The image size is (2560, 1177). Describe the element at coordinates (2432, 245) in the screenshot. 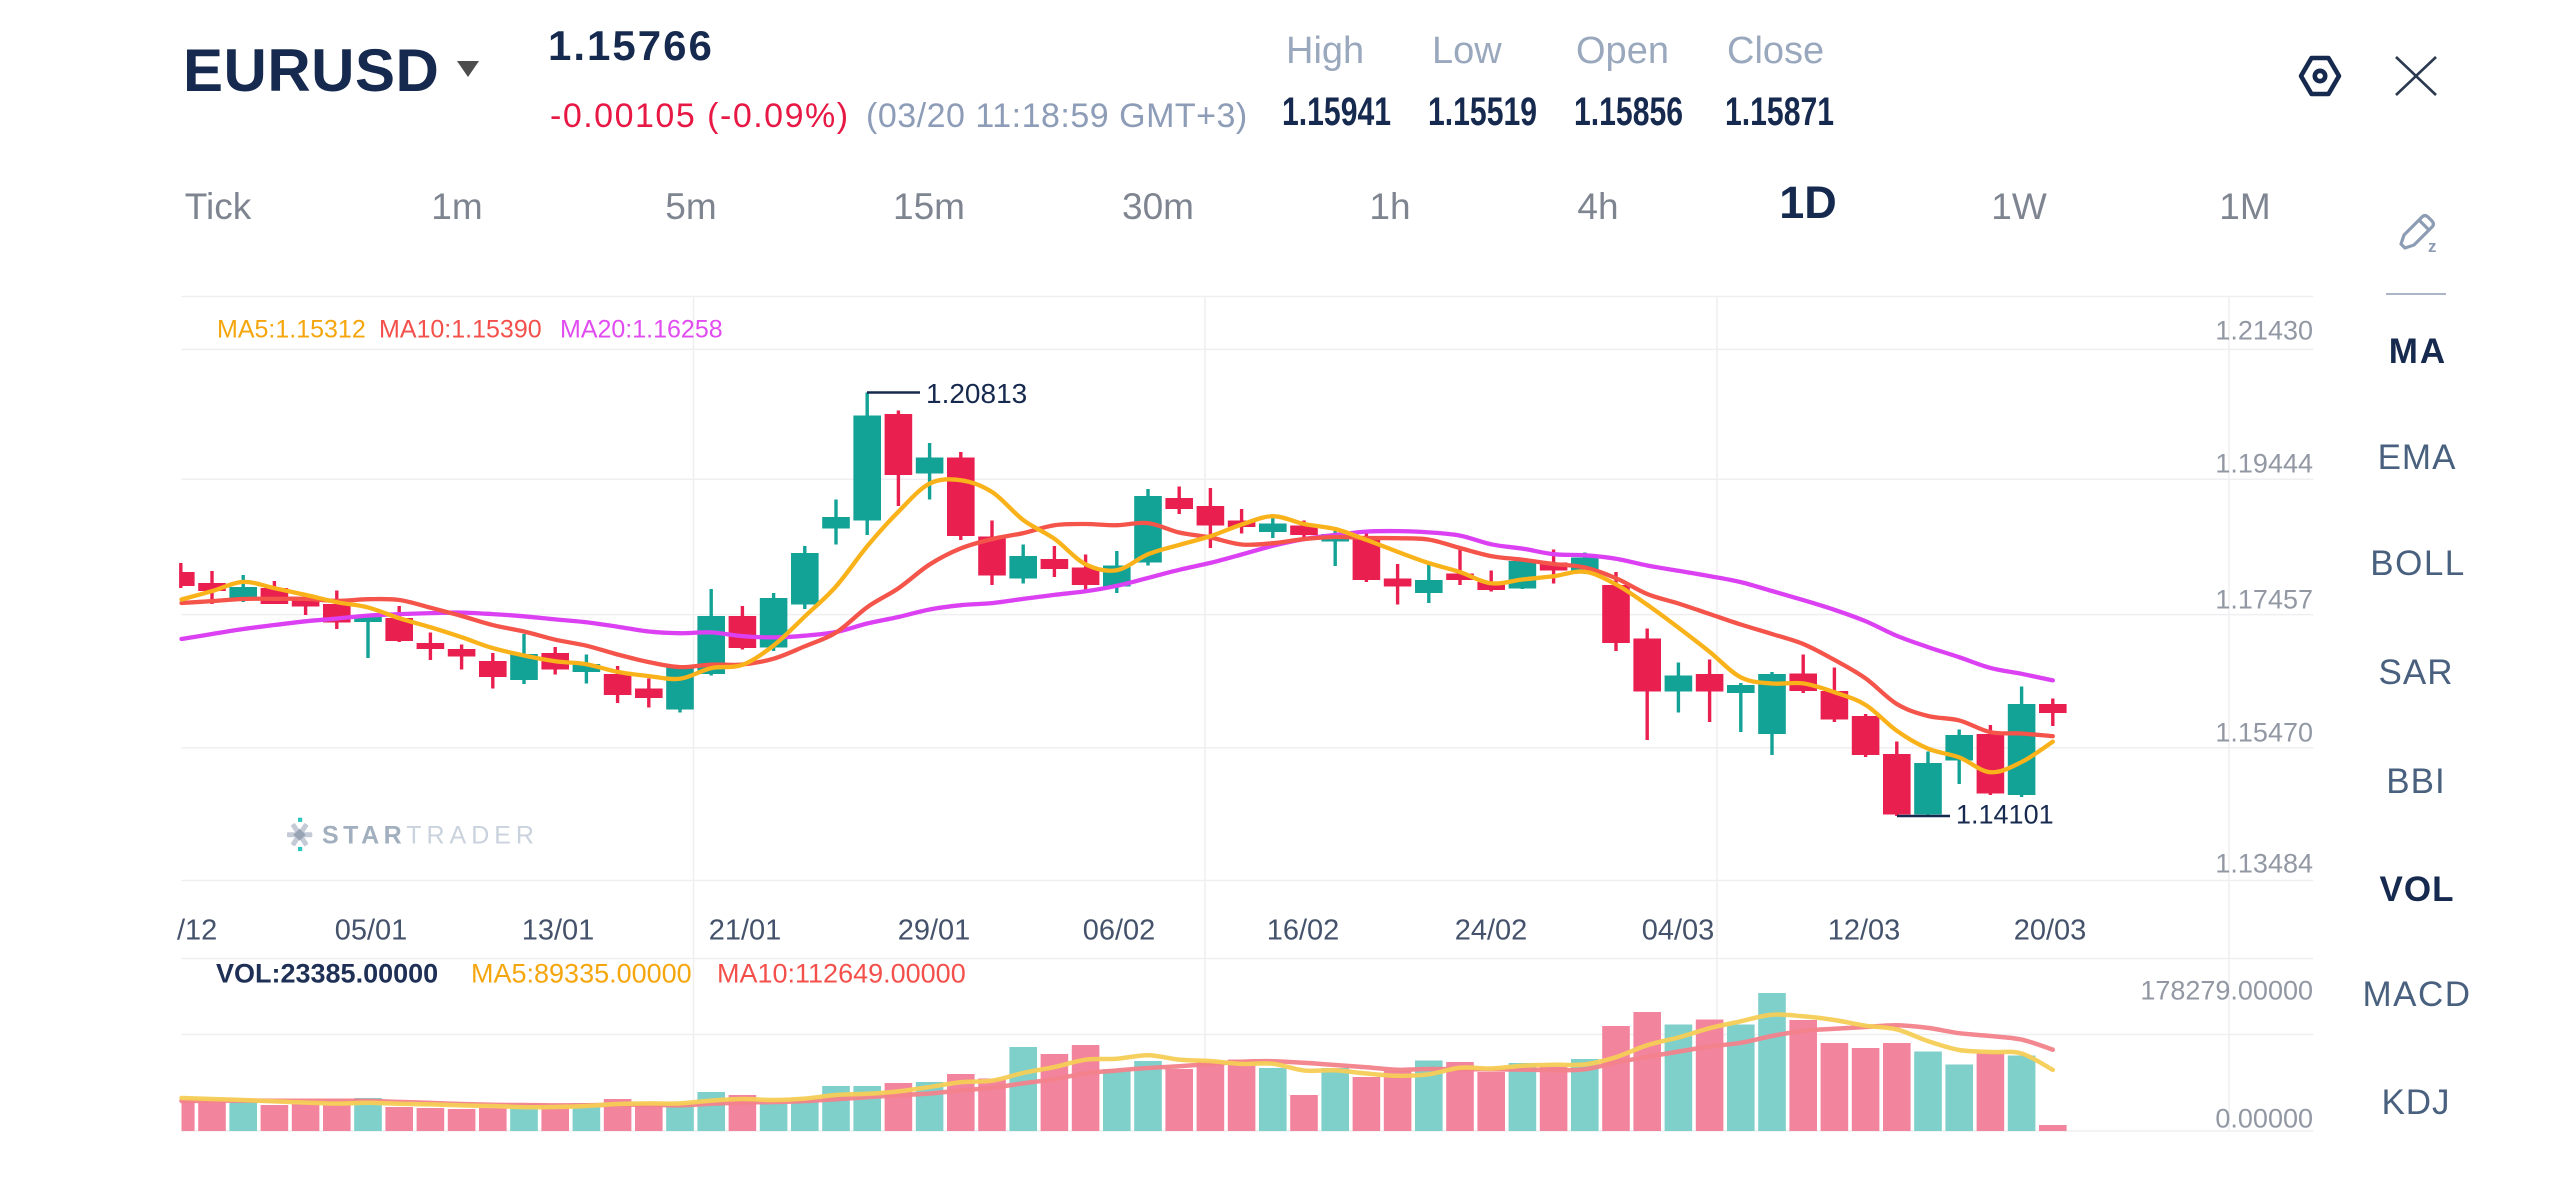

I see `svg-text: z` at that location.